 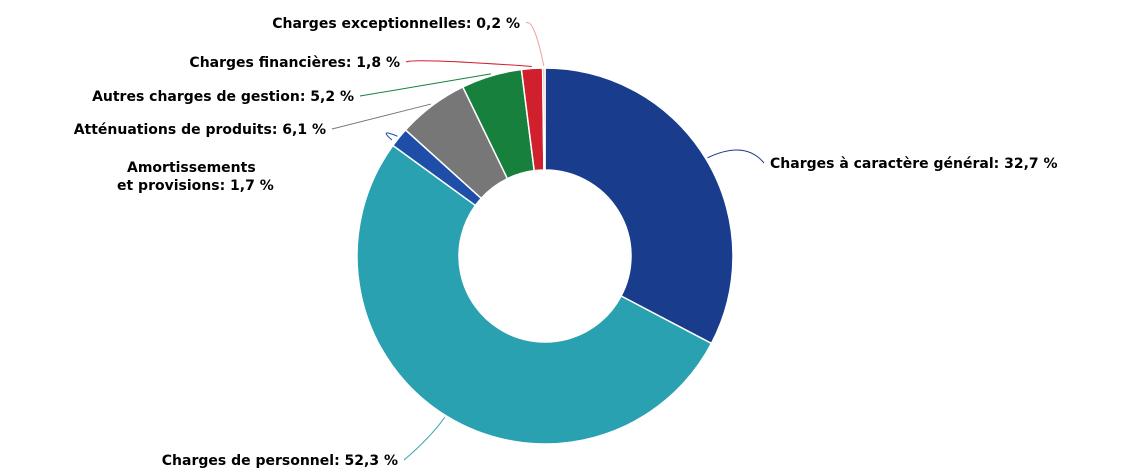 I want to click on label-charges-exceptionnelles: Charges exceptionnelles: 0,2 %, so click(x=396, y=24).